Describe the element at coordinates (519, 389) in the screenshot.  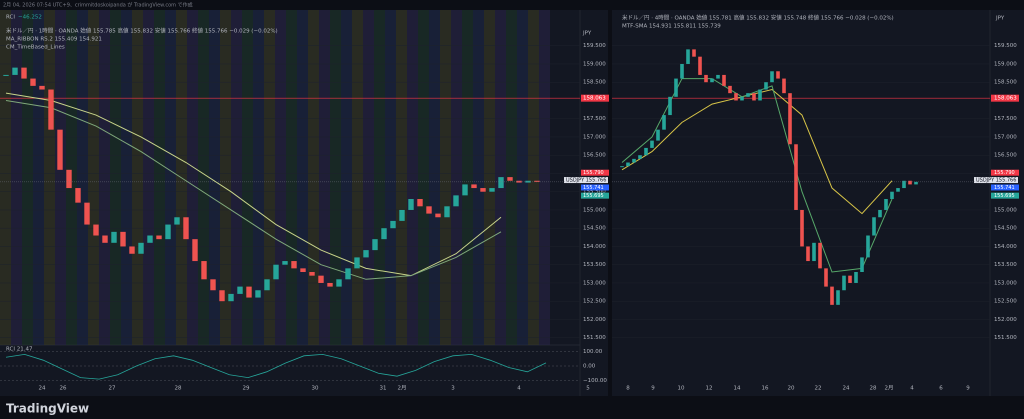
I see `x-tick-label: 4` at that location.